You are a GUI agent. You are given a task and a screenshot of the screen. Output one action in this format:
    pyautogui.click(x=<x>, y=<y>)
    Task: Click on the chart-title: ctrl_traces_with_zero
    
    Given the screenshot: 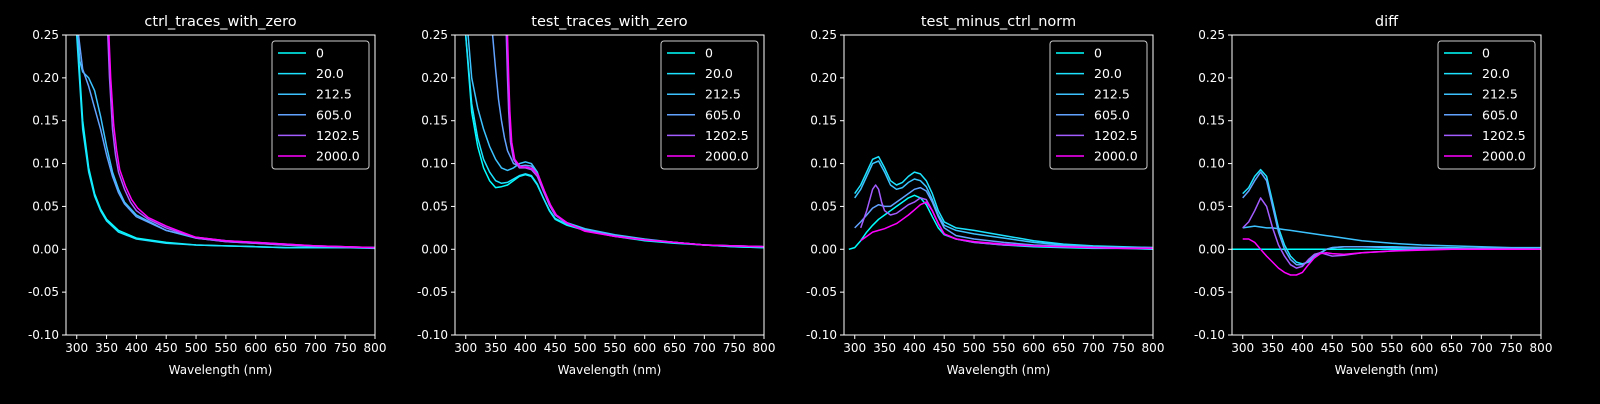 What is the action you would take?
    pyautogui.click(x=220, y=22)
    